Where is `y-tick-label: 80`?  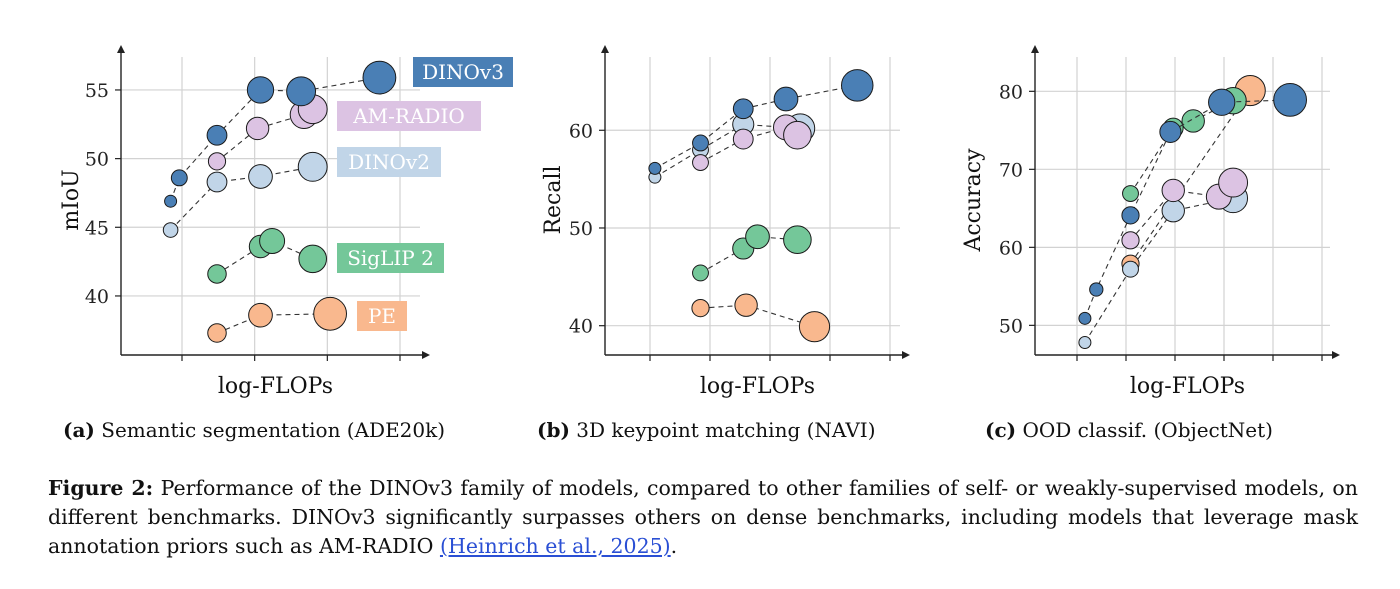 y-tick-label: 80 is located at coordinates (1011, 92).